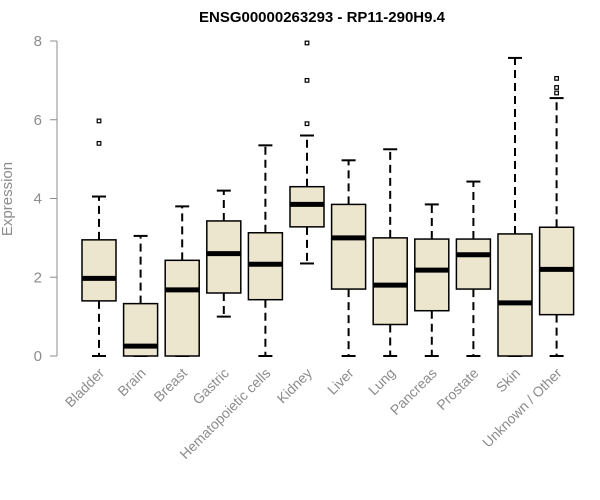  What do you see at coordinates (38, 277) in the screenshot?
I see `y-tick-label: 2` at bounding box center [38, 277].